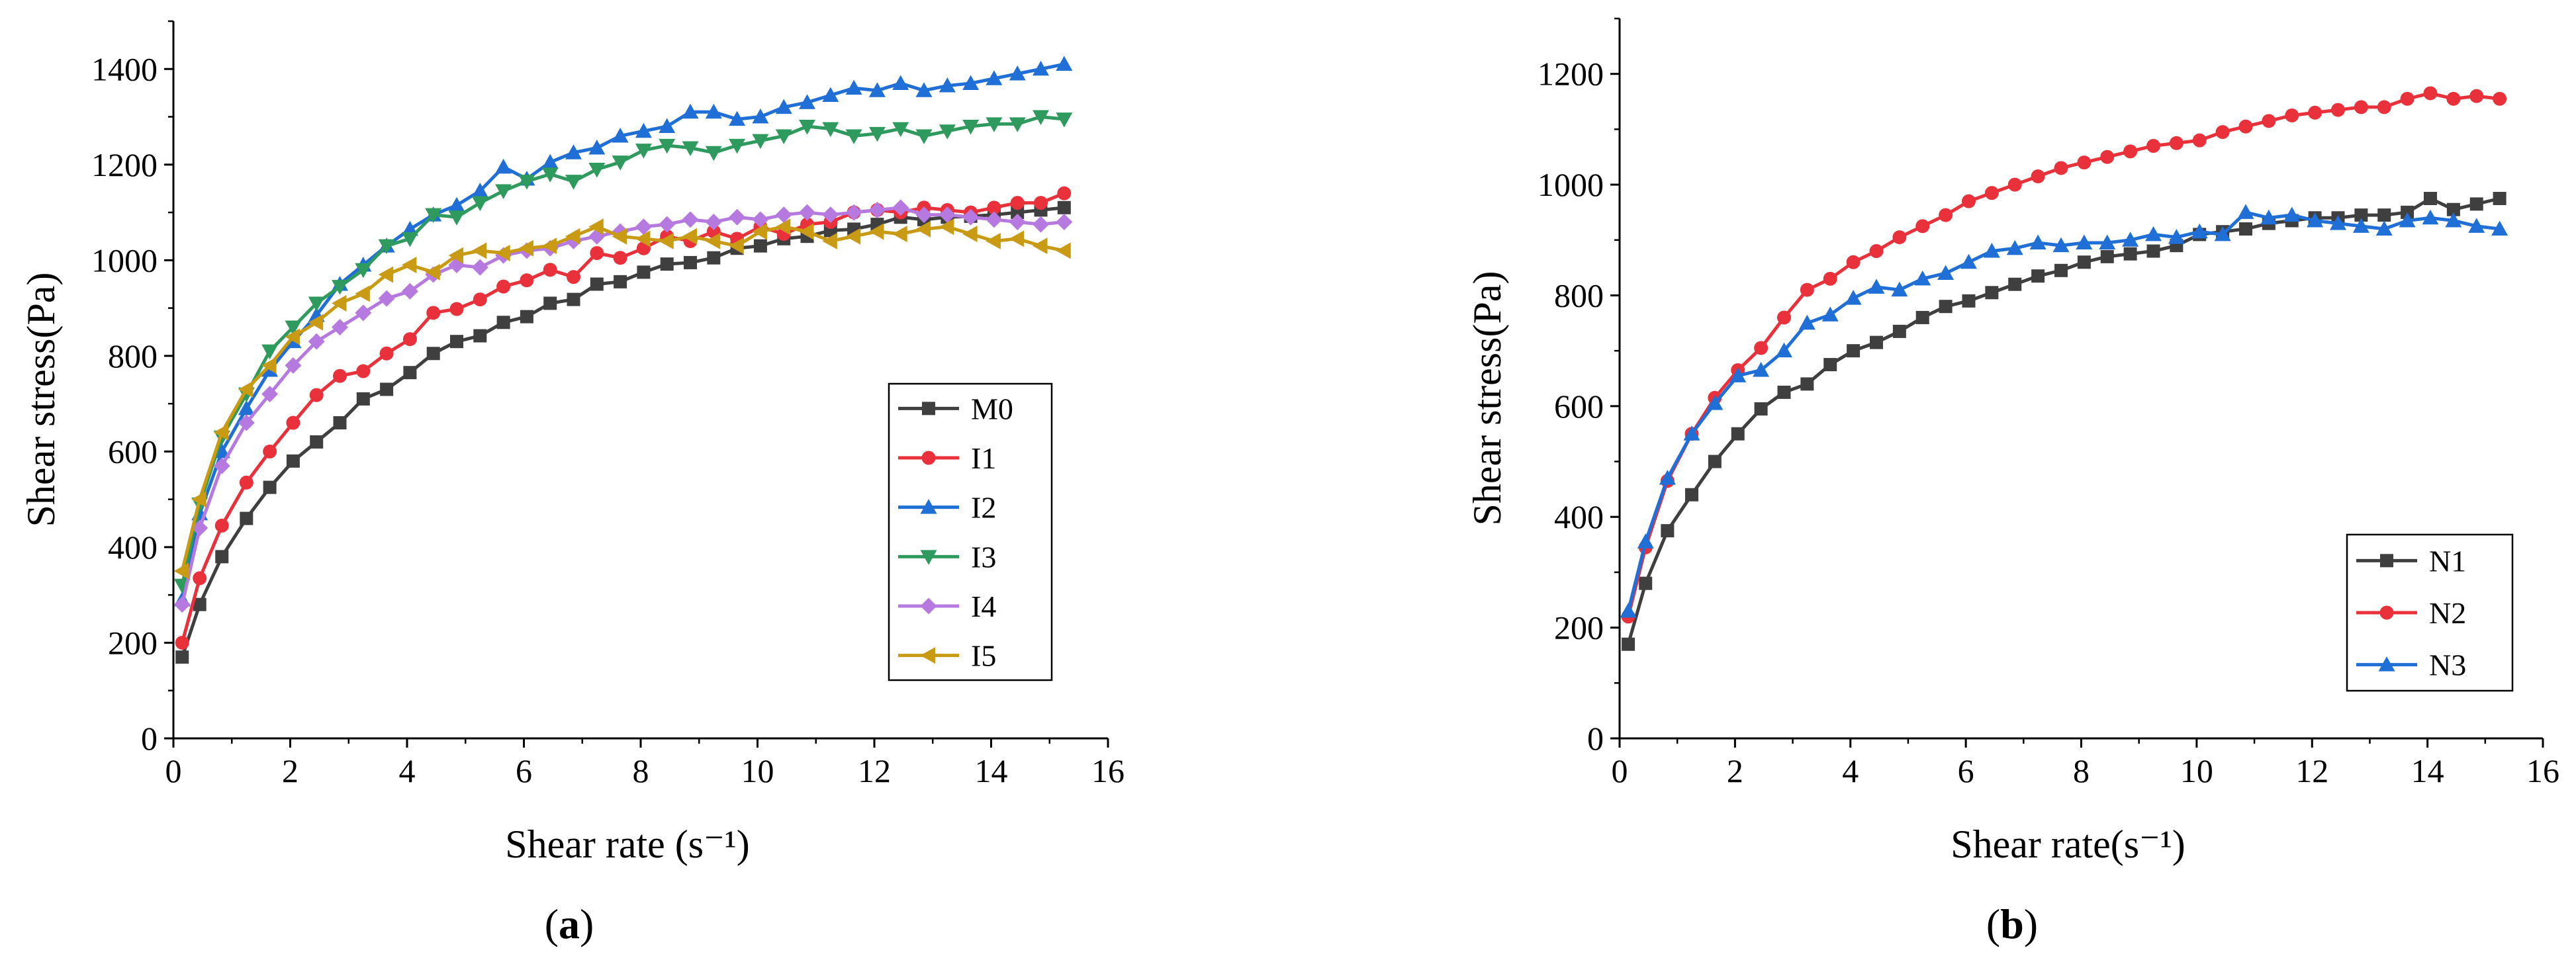 Image resolution: width=2576 pixels, height=962 pixels. I want to click on panel-a-legend-marker-i4, so click(929, 606).